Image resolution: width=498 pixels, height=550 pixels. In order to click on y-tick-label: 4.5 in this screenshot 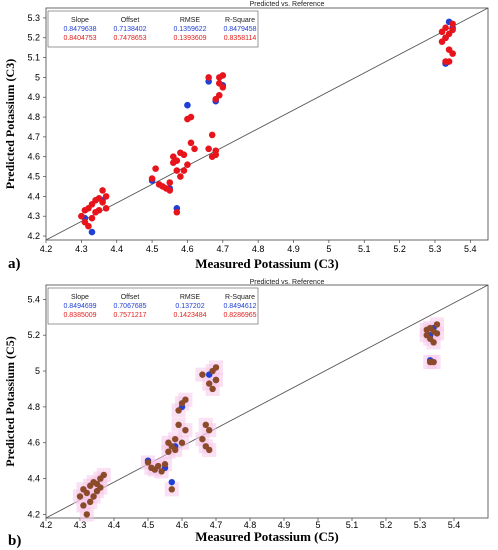, I will do `click(33, 177)`.